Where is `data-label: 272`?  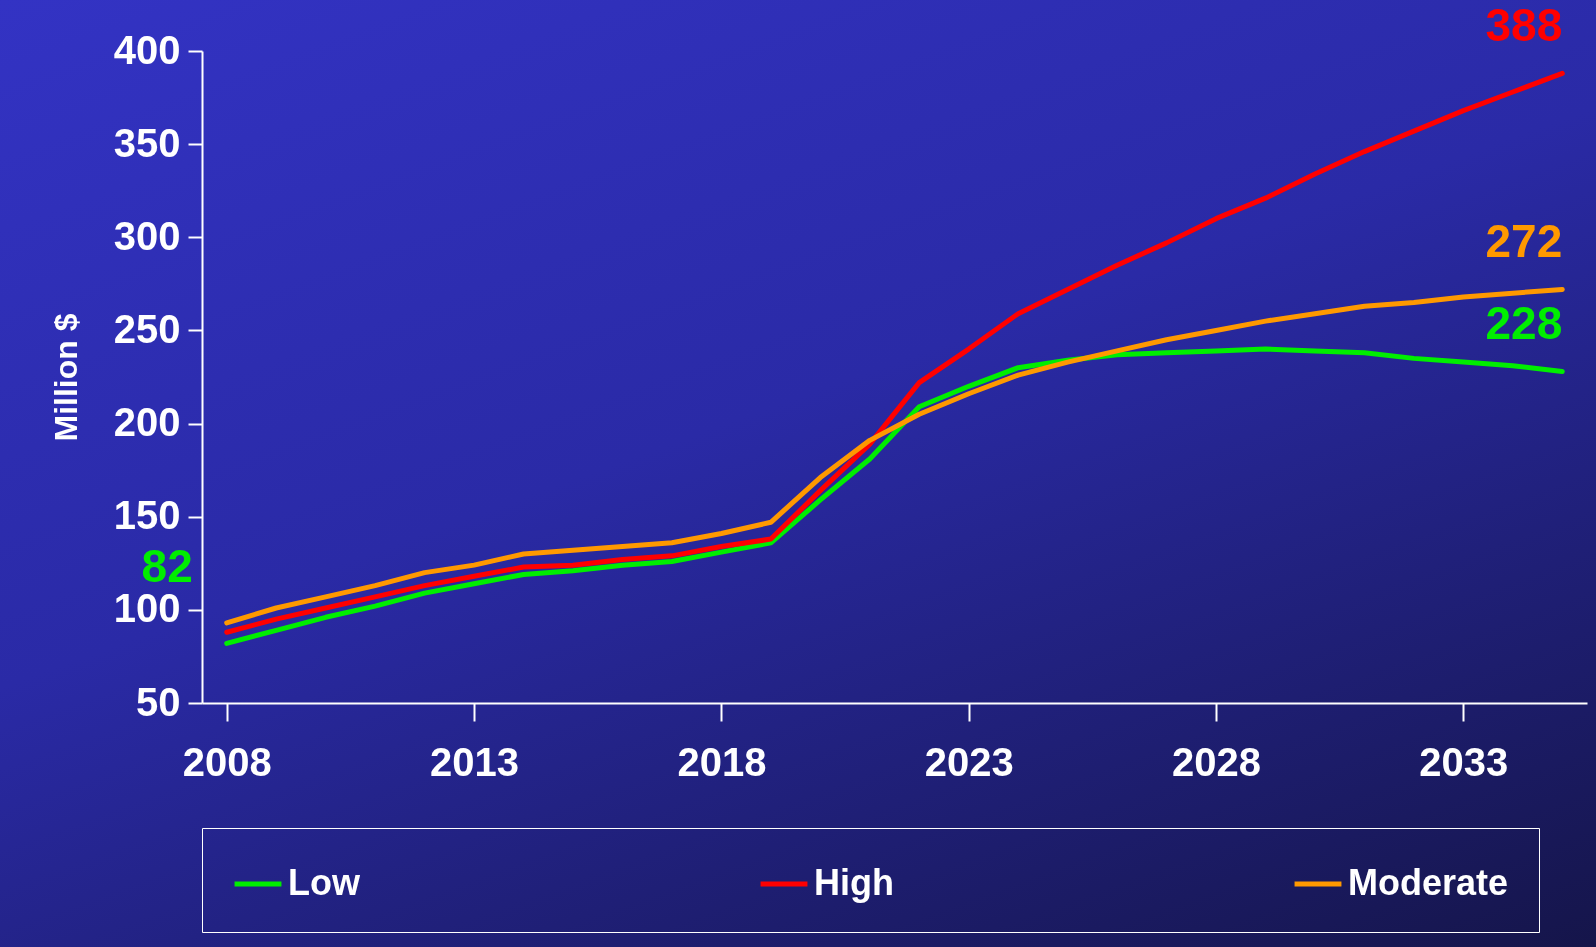 data-label: 272 is located at coordinates (1524, 241).